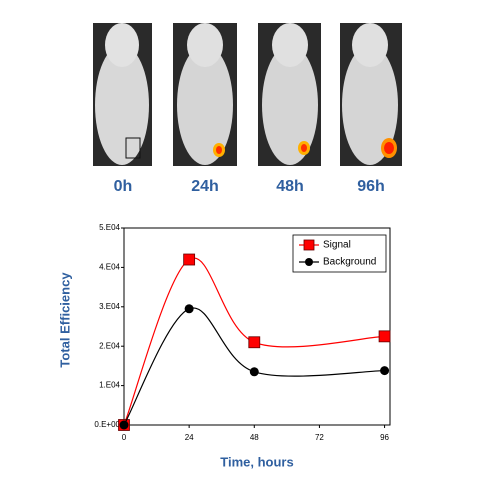  Describe the element at coordinates (254, 437) in the screenshot. I see `x-tick-label: 48` at that location.